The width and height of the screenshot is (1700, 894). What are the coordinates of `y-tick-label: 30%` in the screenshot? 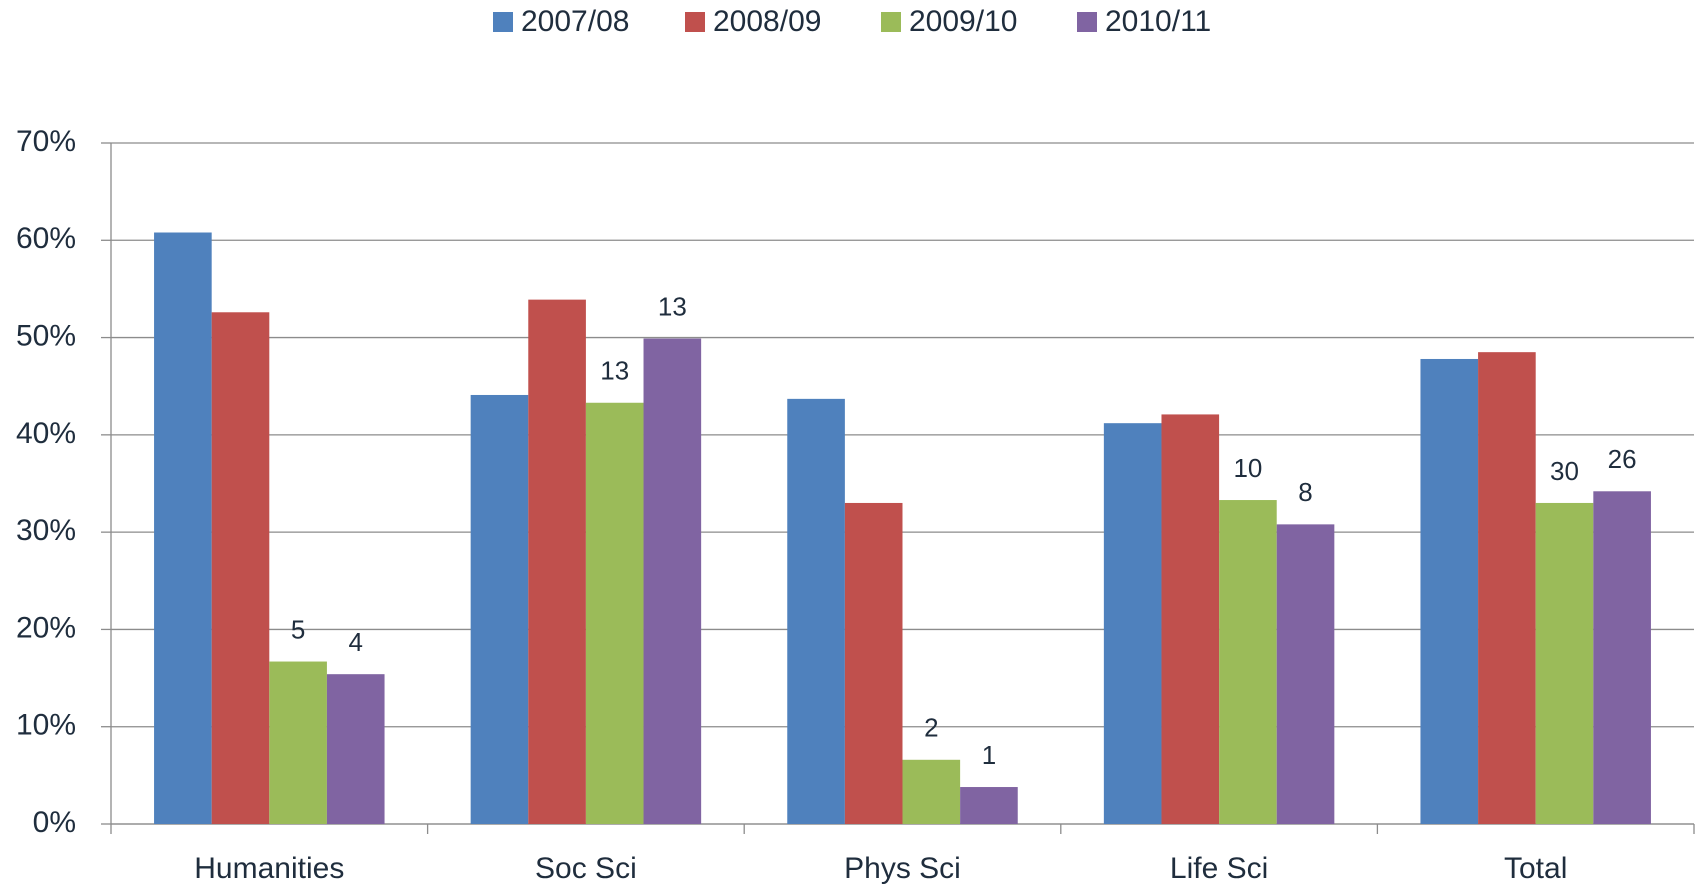 It's located at (46, 530).